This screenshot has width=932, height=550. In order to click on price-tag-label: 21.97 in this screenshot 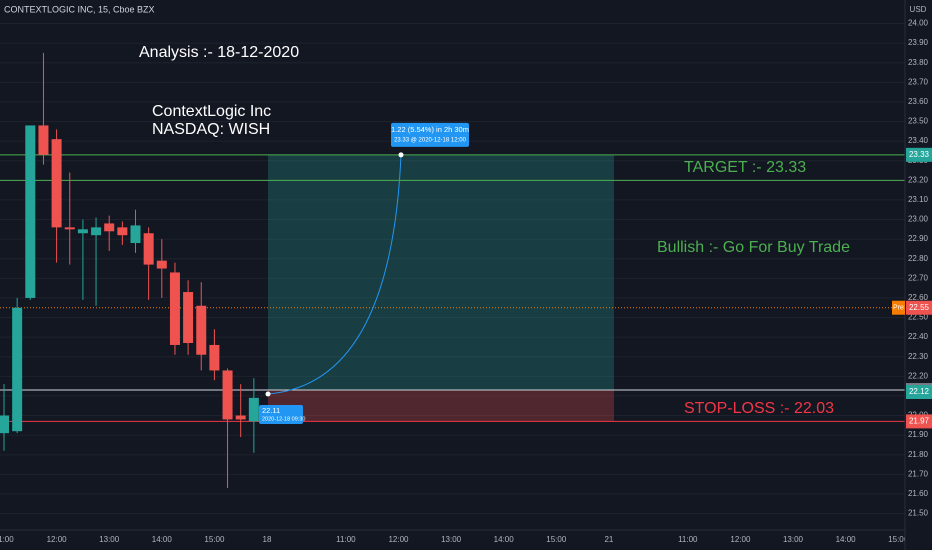, I will do `click(919, 421)`.